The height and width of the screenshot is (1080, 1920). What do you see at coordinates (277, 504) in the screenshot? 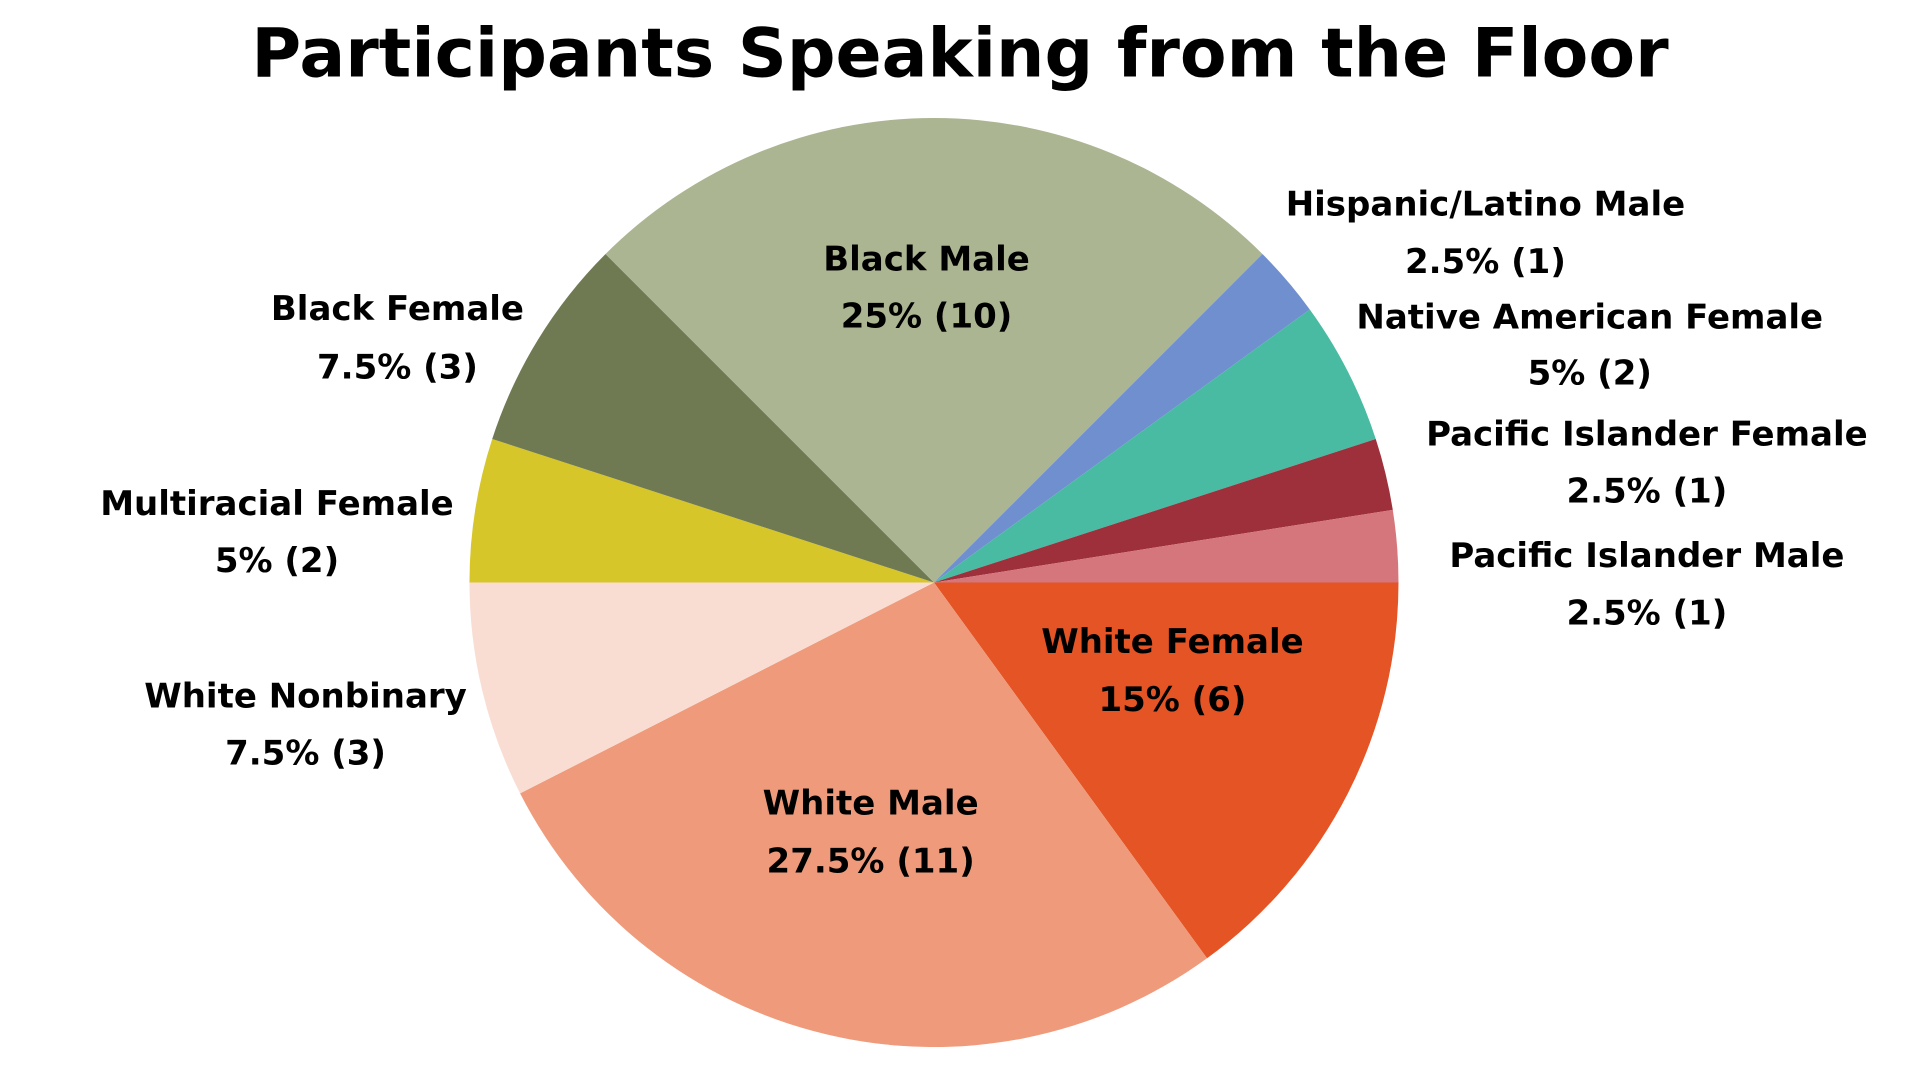
I see `slice-label: Multiracial Female` at bounding box center [277, 504].